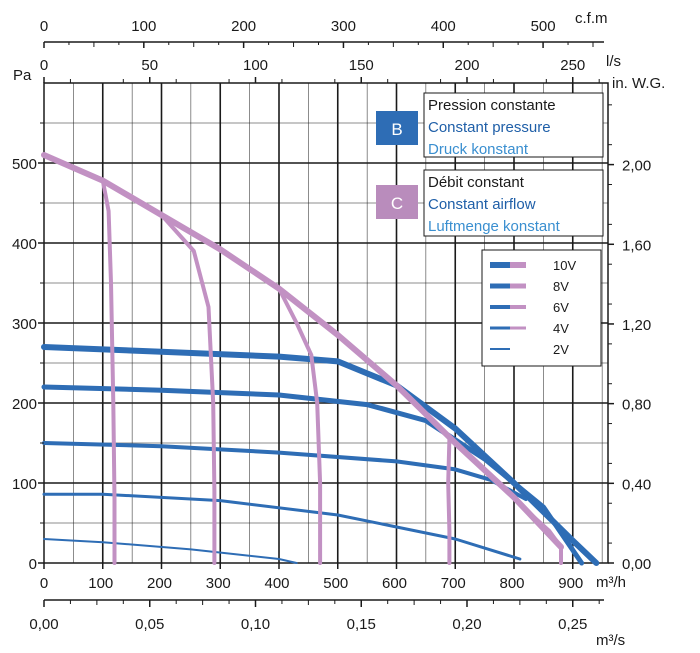  What do you see at coordinates (100, 583) in the screenshot?
I see `m3h-tick-label: 100` at bounding box center [100, 583].